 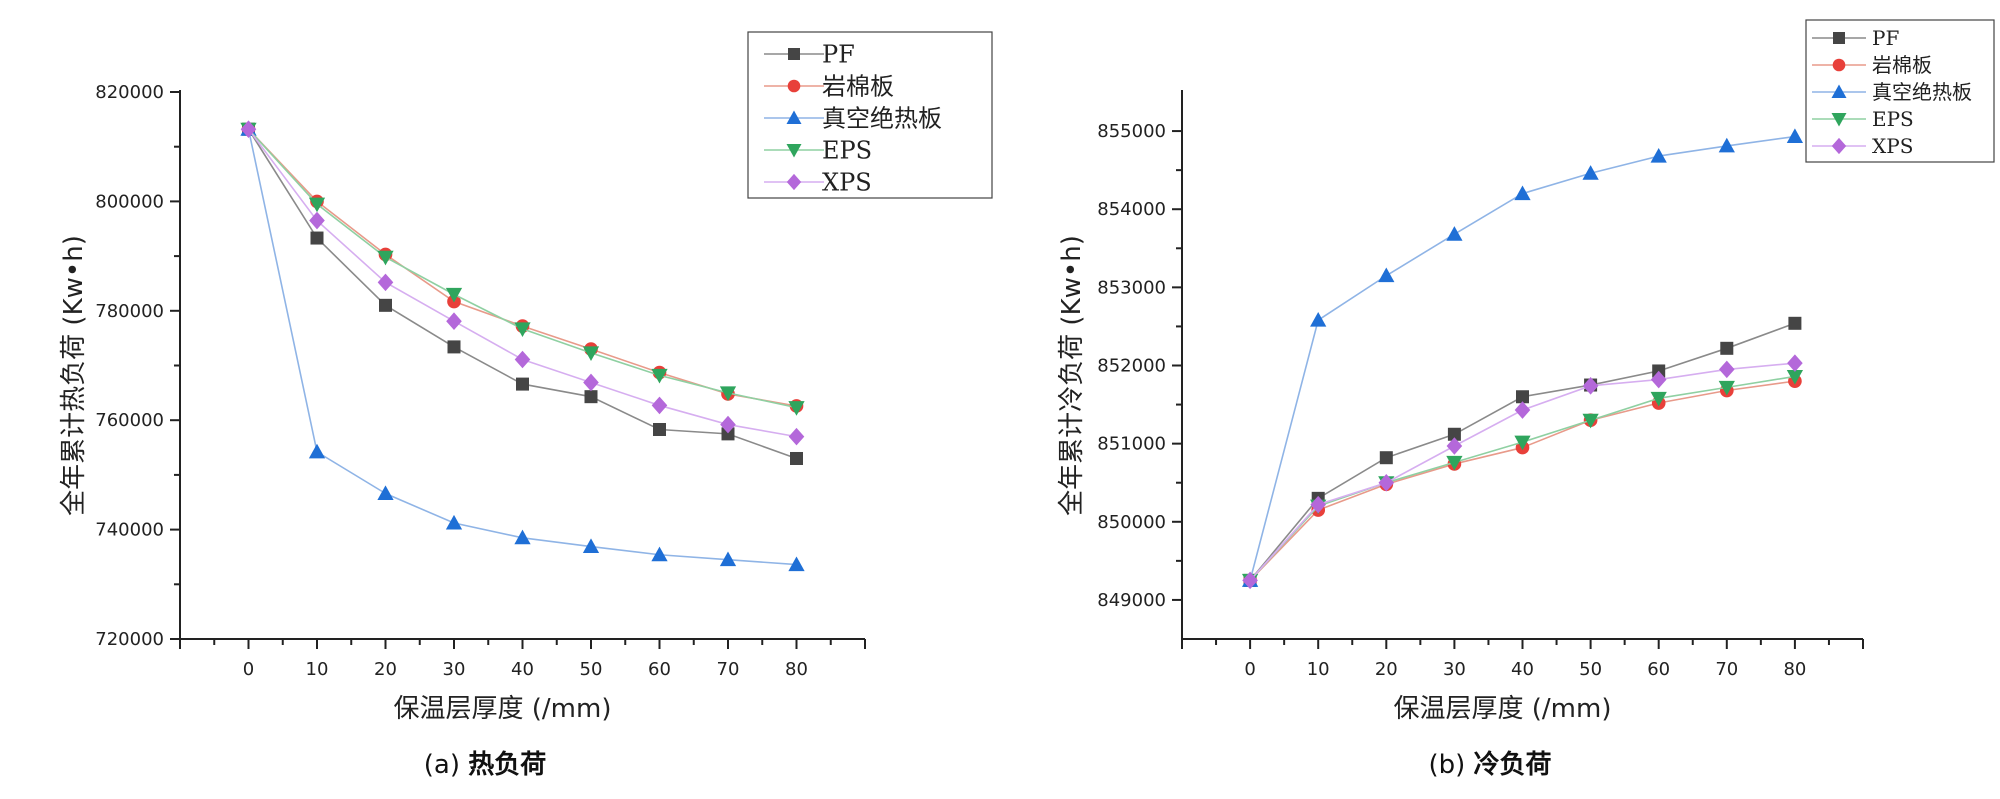 I want to click on y-tick-label: 852000, so click(x=1131, y=366).